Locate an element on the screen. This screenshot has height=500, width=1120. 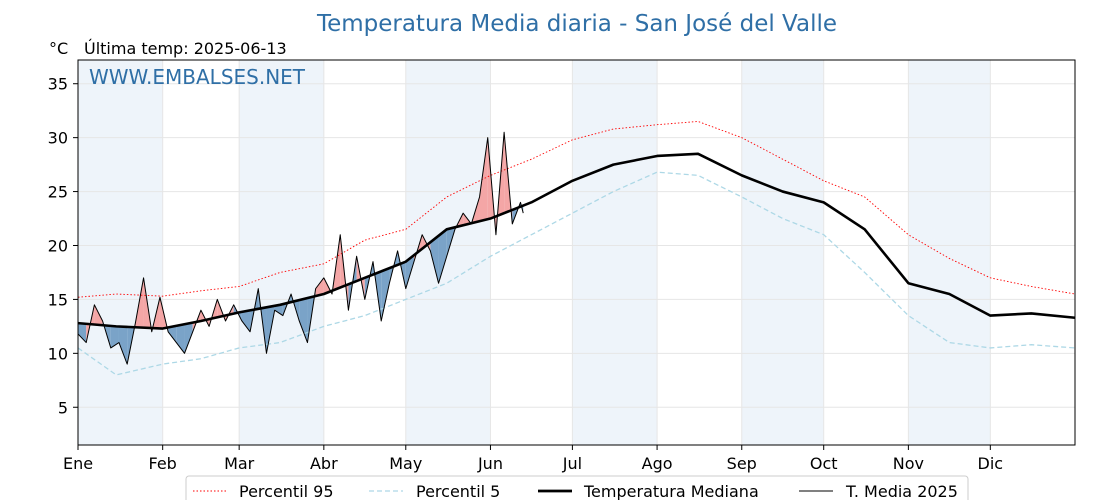
x-tick-label: Jun is located at coordinates (490, 463).